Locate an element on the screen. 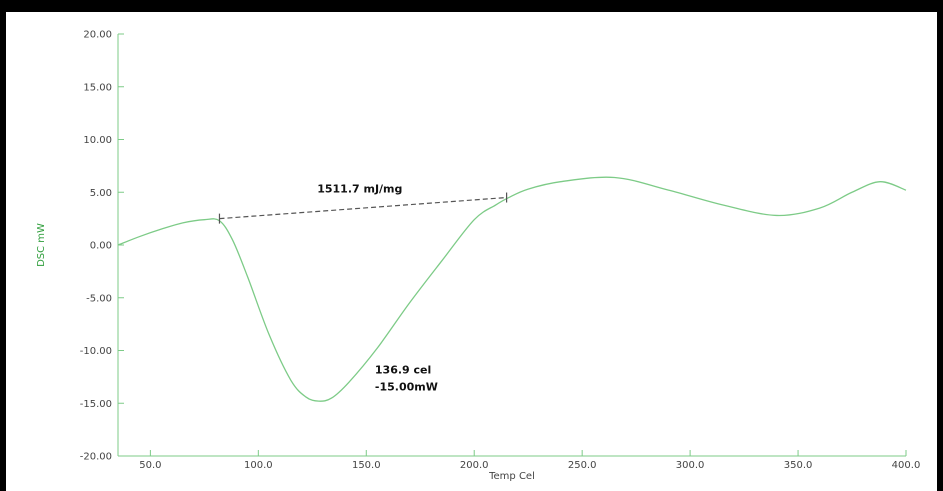  annotation-label: -15.00mW is located at coordinates (406, 387).